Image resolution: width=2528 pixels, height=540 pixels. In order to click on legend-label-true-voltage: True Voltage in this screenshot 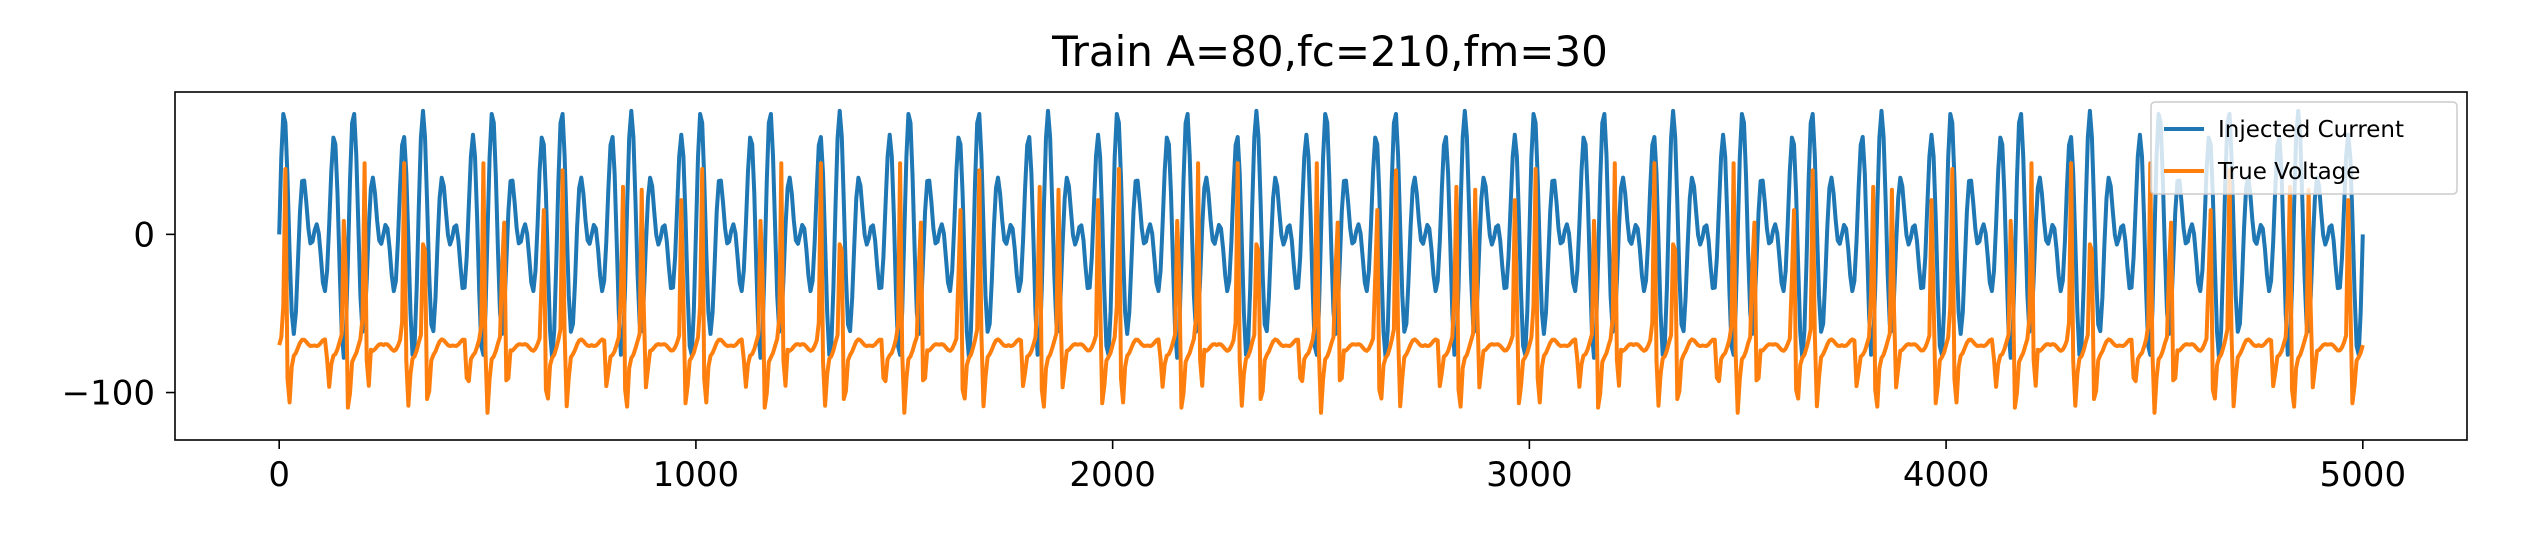, I will do `click(2288, 172)`.